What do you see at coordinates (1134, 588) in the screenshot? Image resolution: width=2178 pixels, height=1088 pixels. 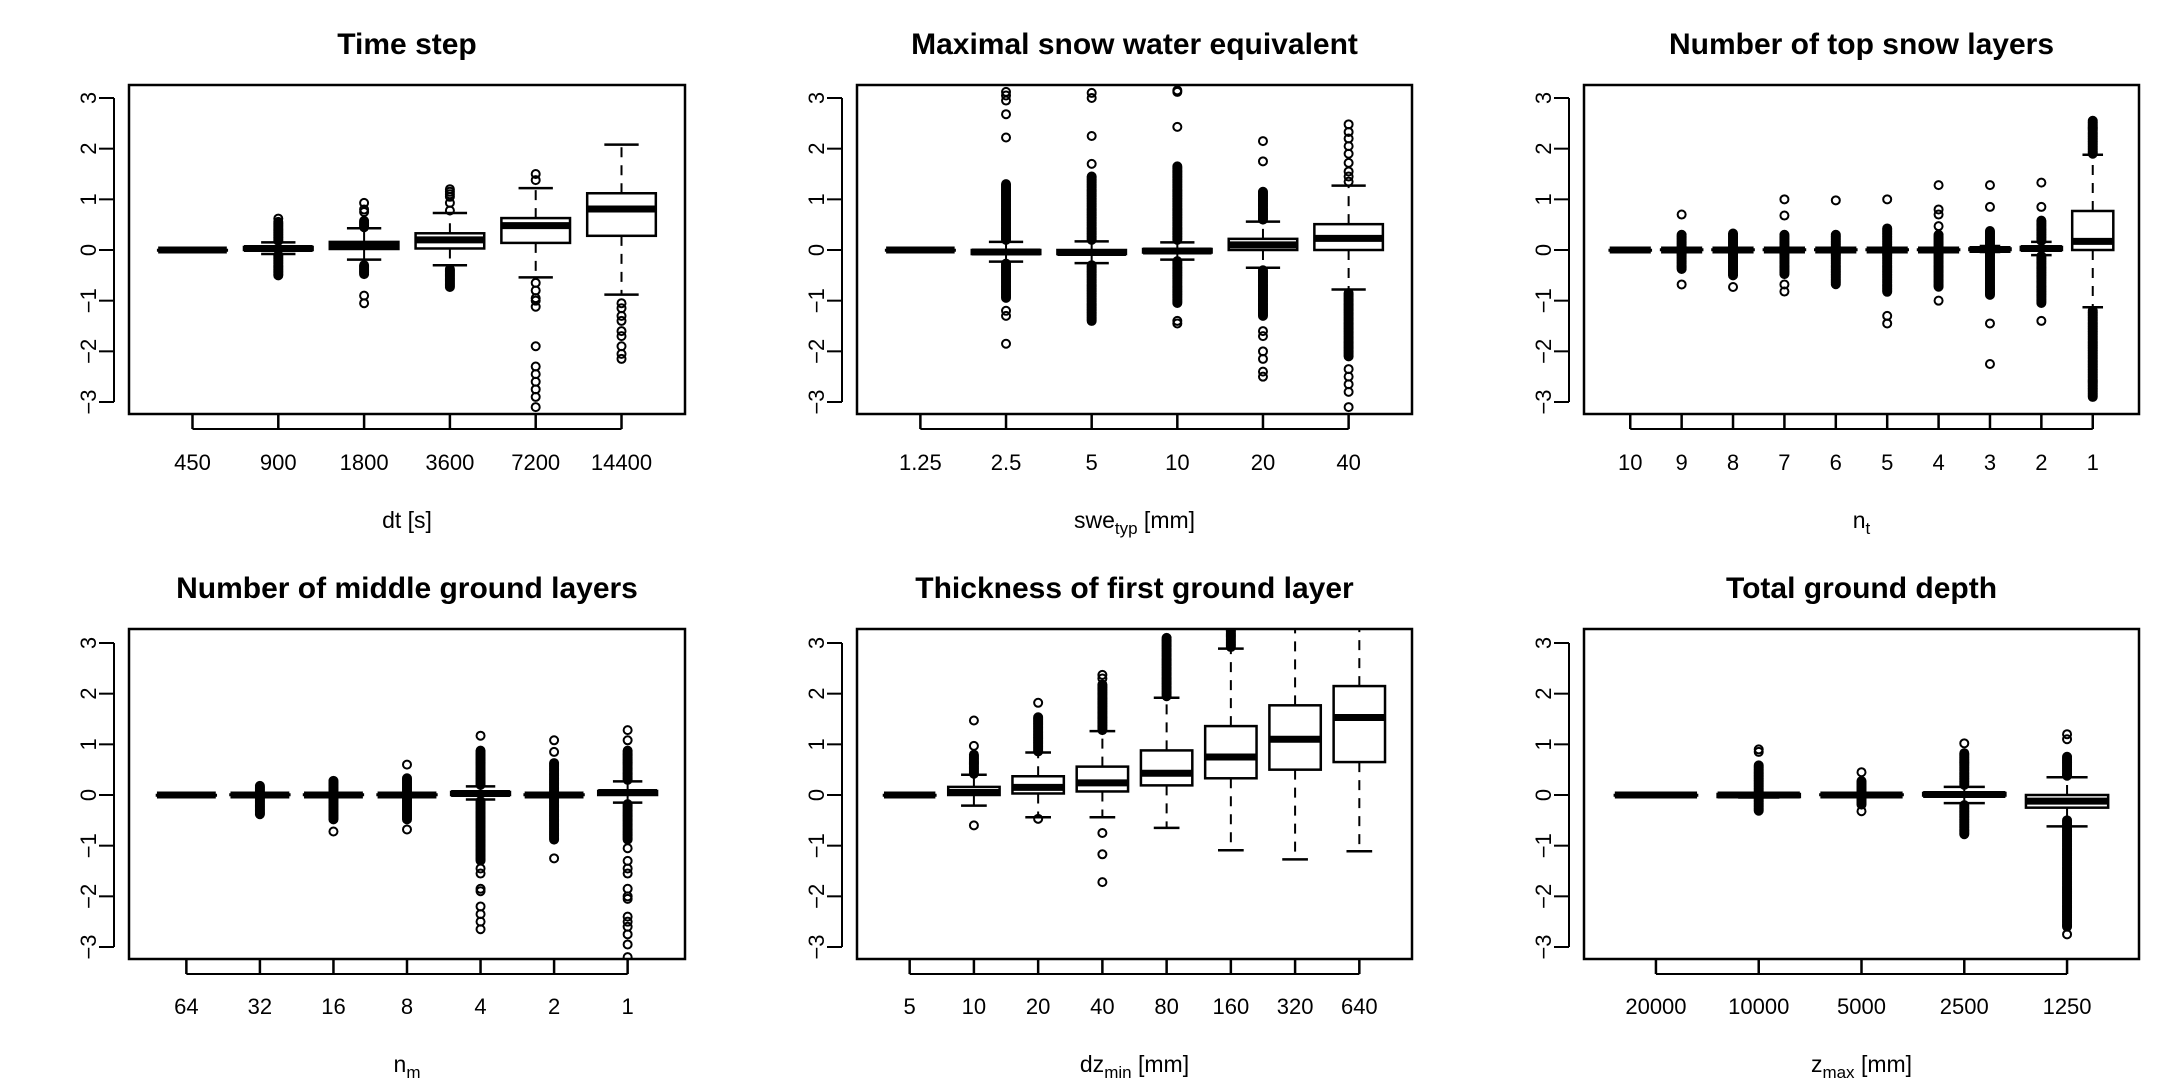 I see `panel-title: Thickness of first ground layer` at bounding box center [1134, 588].